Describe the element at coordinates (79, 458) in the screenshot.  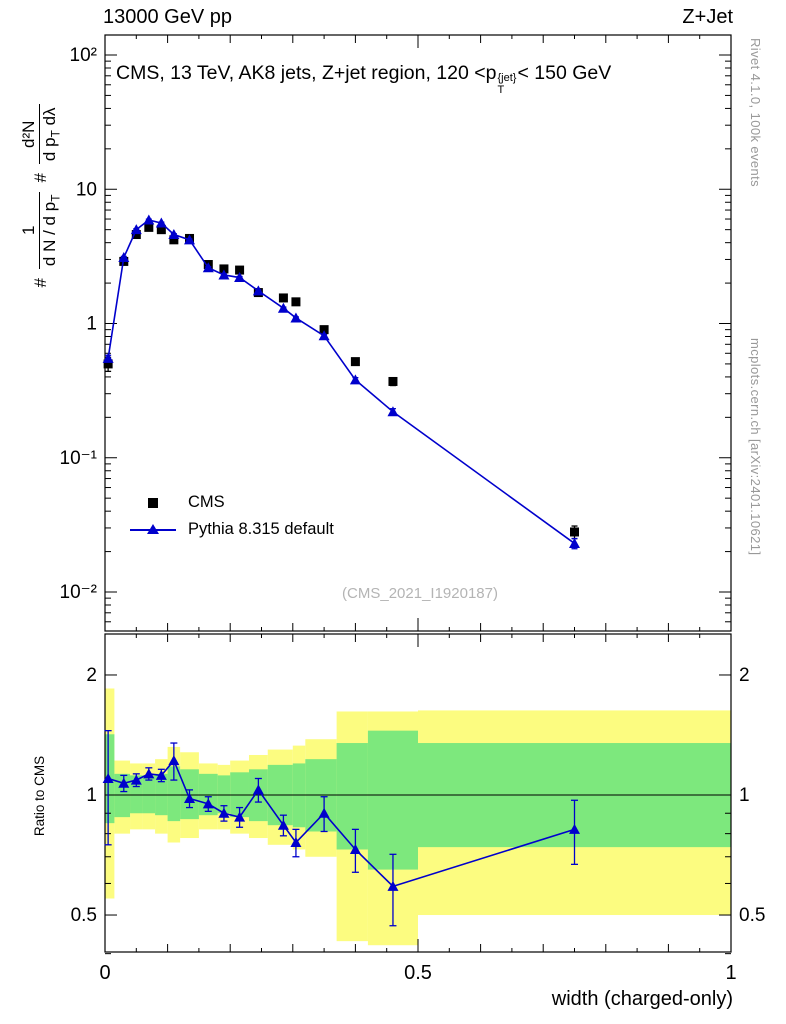
I see `svg-text: 10⁻¹` at that location.